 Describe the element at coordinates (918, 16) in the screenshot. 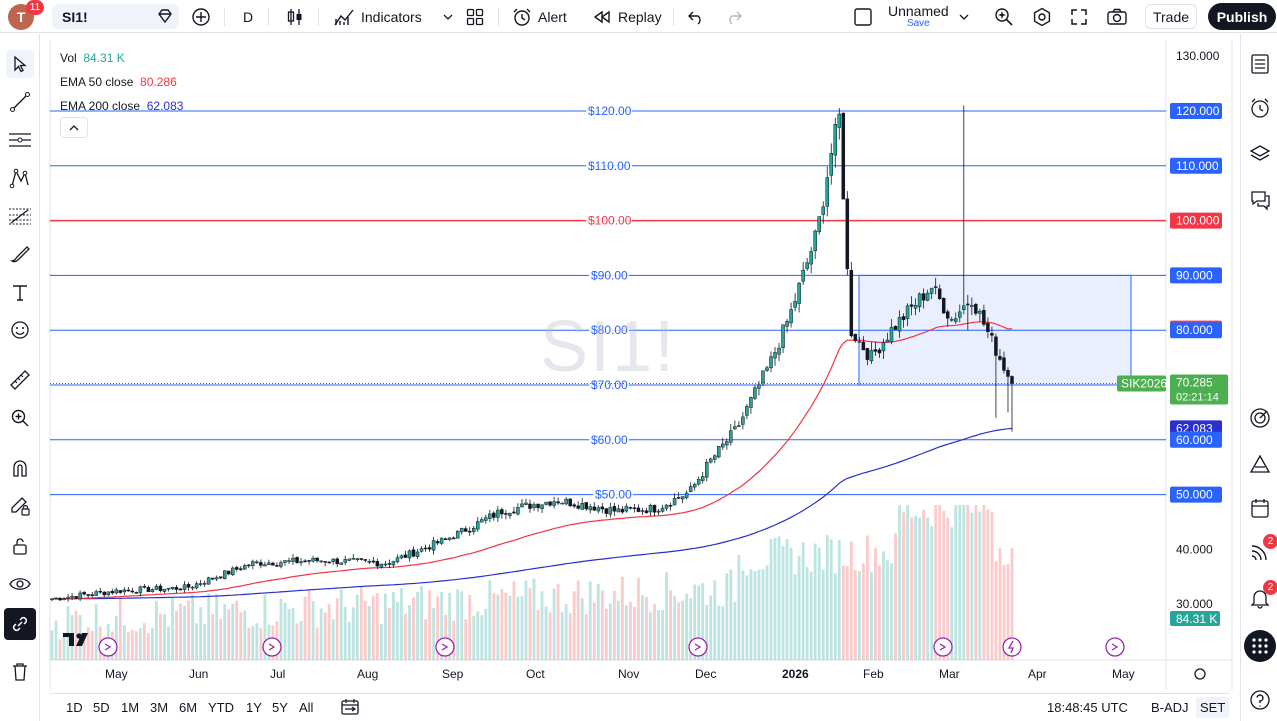

I see `layout-name-button: Unnamed Save` at that location.